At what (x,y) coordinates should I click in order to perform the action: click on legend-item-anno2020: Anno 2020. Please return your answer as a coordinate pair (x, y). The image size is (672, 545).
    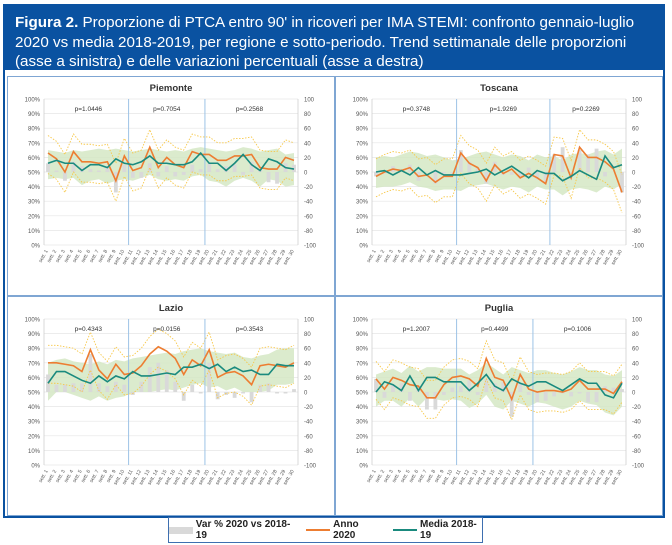
    Looking at the image, I should click on (342, 530).